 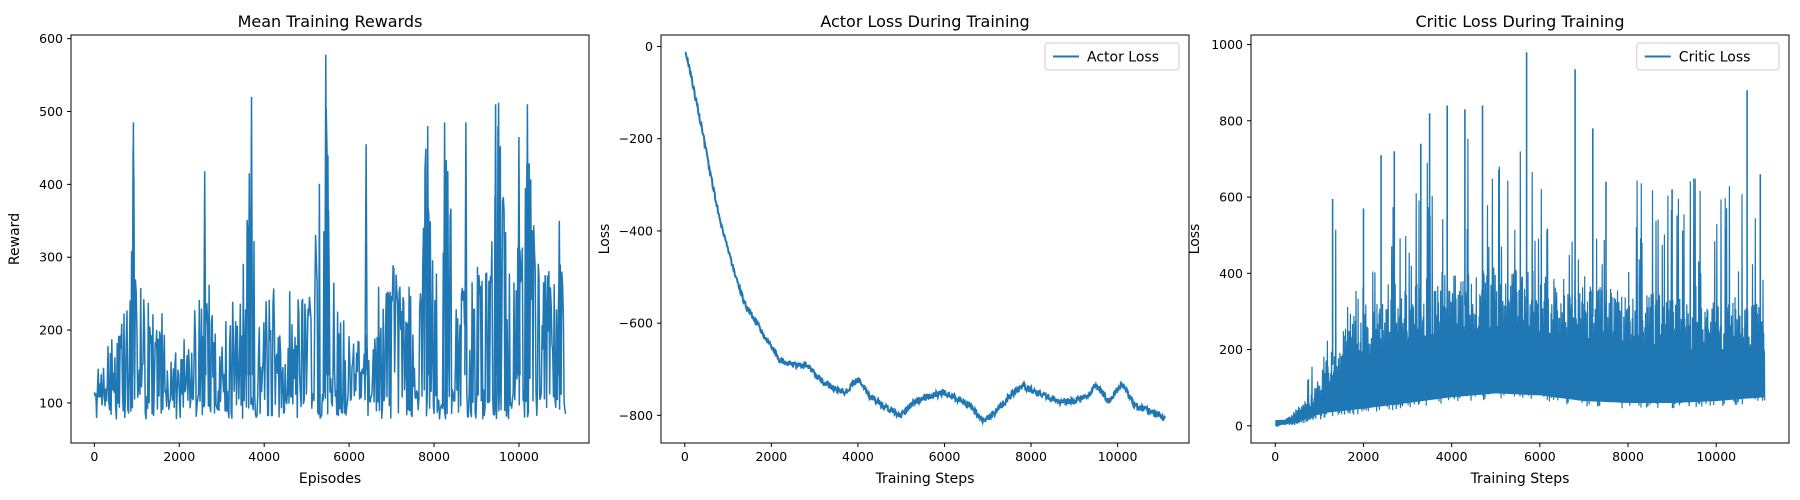 I want to click on legend: Critic Loss, so click(x=1708, y=56).